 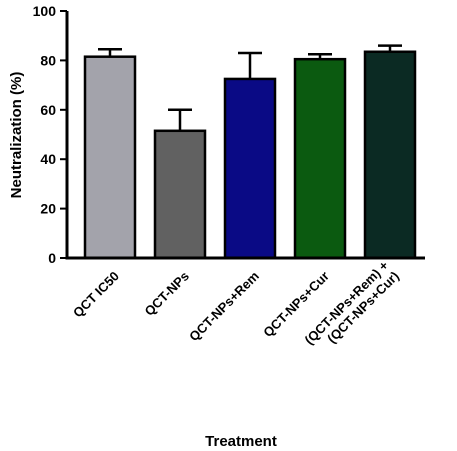 What do you see at coordinates (16, 135) in the screenshot?
I see `y-axis-title: Neutralization (%)` at bounding box center [16, 135].